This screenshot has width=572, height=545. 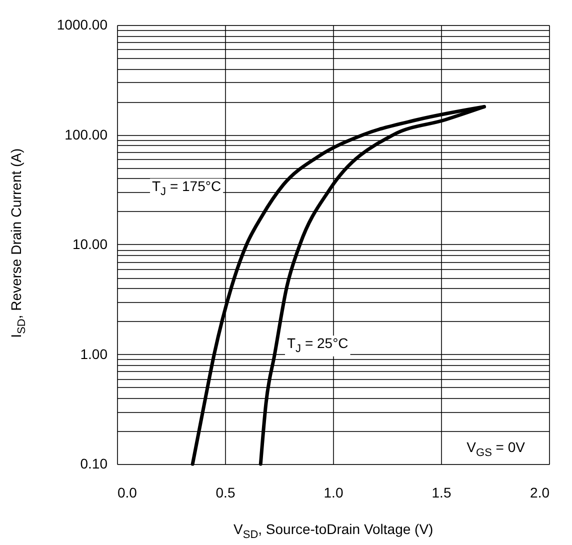 What do you see at coordinates (334, 492) in the screenshot?
I see `x-tick-label: 1.0` at bounding box center [334, 492].